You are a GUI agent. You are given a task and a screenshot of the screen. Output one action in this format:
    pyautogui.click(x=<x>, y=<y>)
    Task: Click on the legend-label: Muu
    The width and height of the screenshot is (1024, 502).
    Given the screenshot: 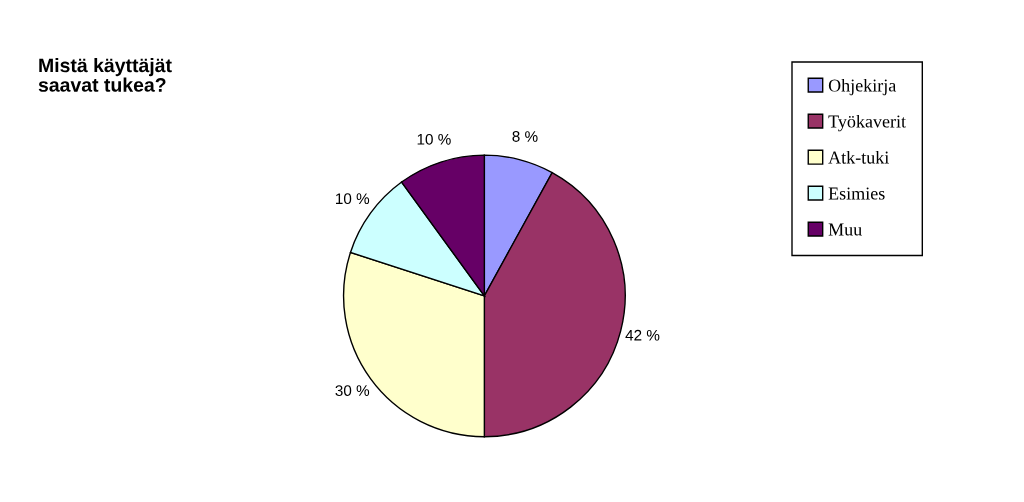 What is the action you would take?
    pyautogui.click(x=845, y=229)
    